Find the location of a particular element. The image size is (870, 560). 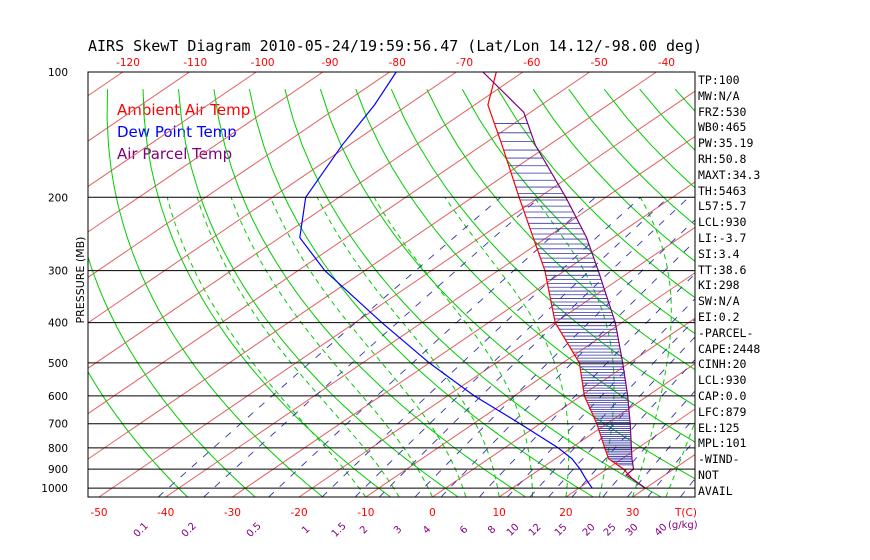

index-item: SW:N/A is located at coordinates (719, 301).